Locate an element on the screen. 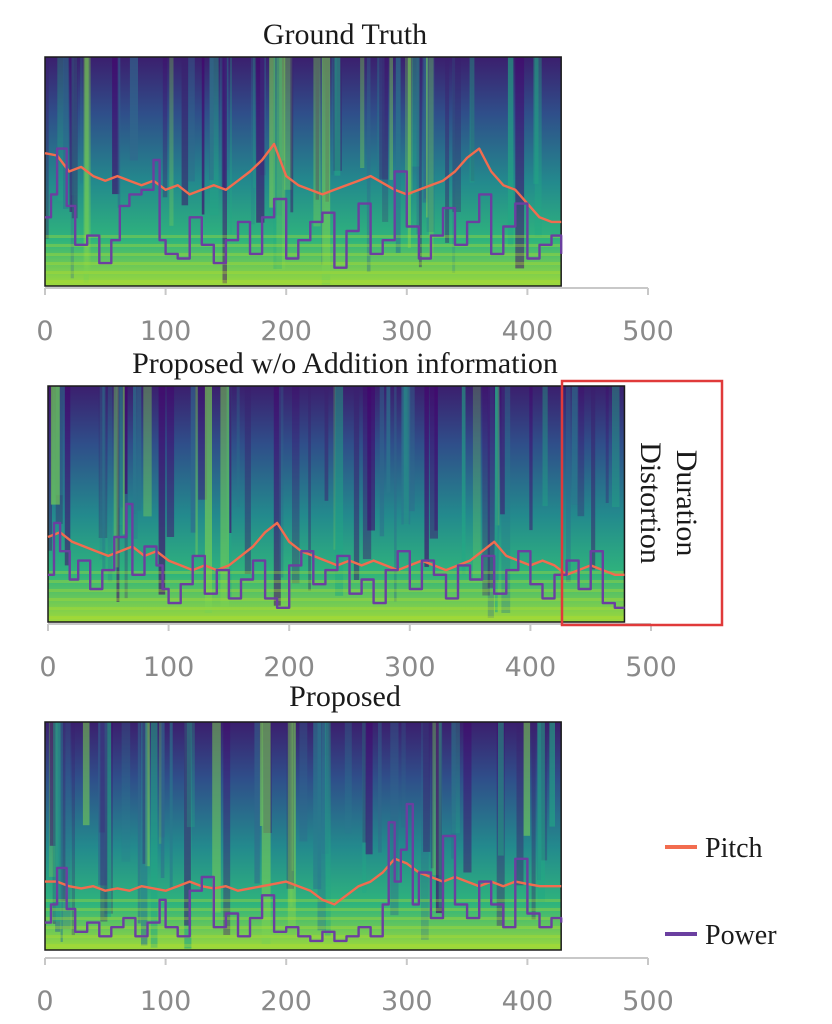 Image resolution: width=832 pixels, height=1024 pixels. spectrogram-plot is located at coordinates (303, 171).